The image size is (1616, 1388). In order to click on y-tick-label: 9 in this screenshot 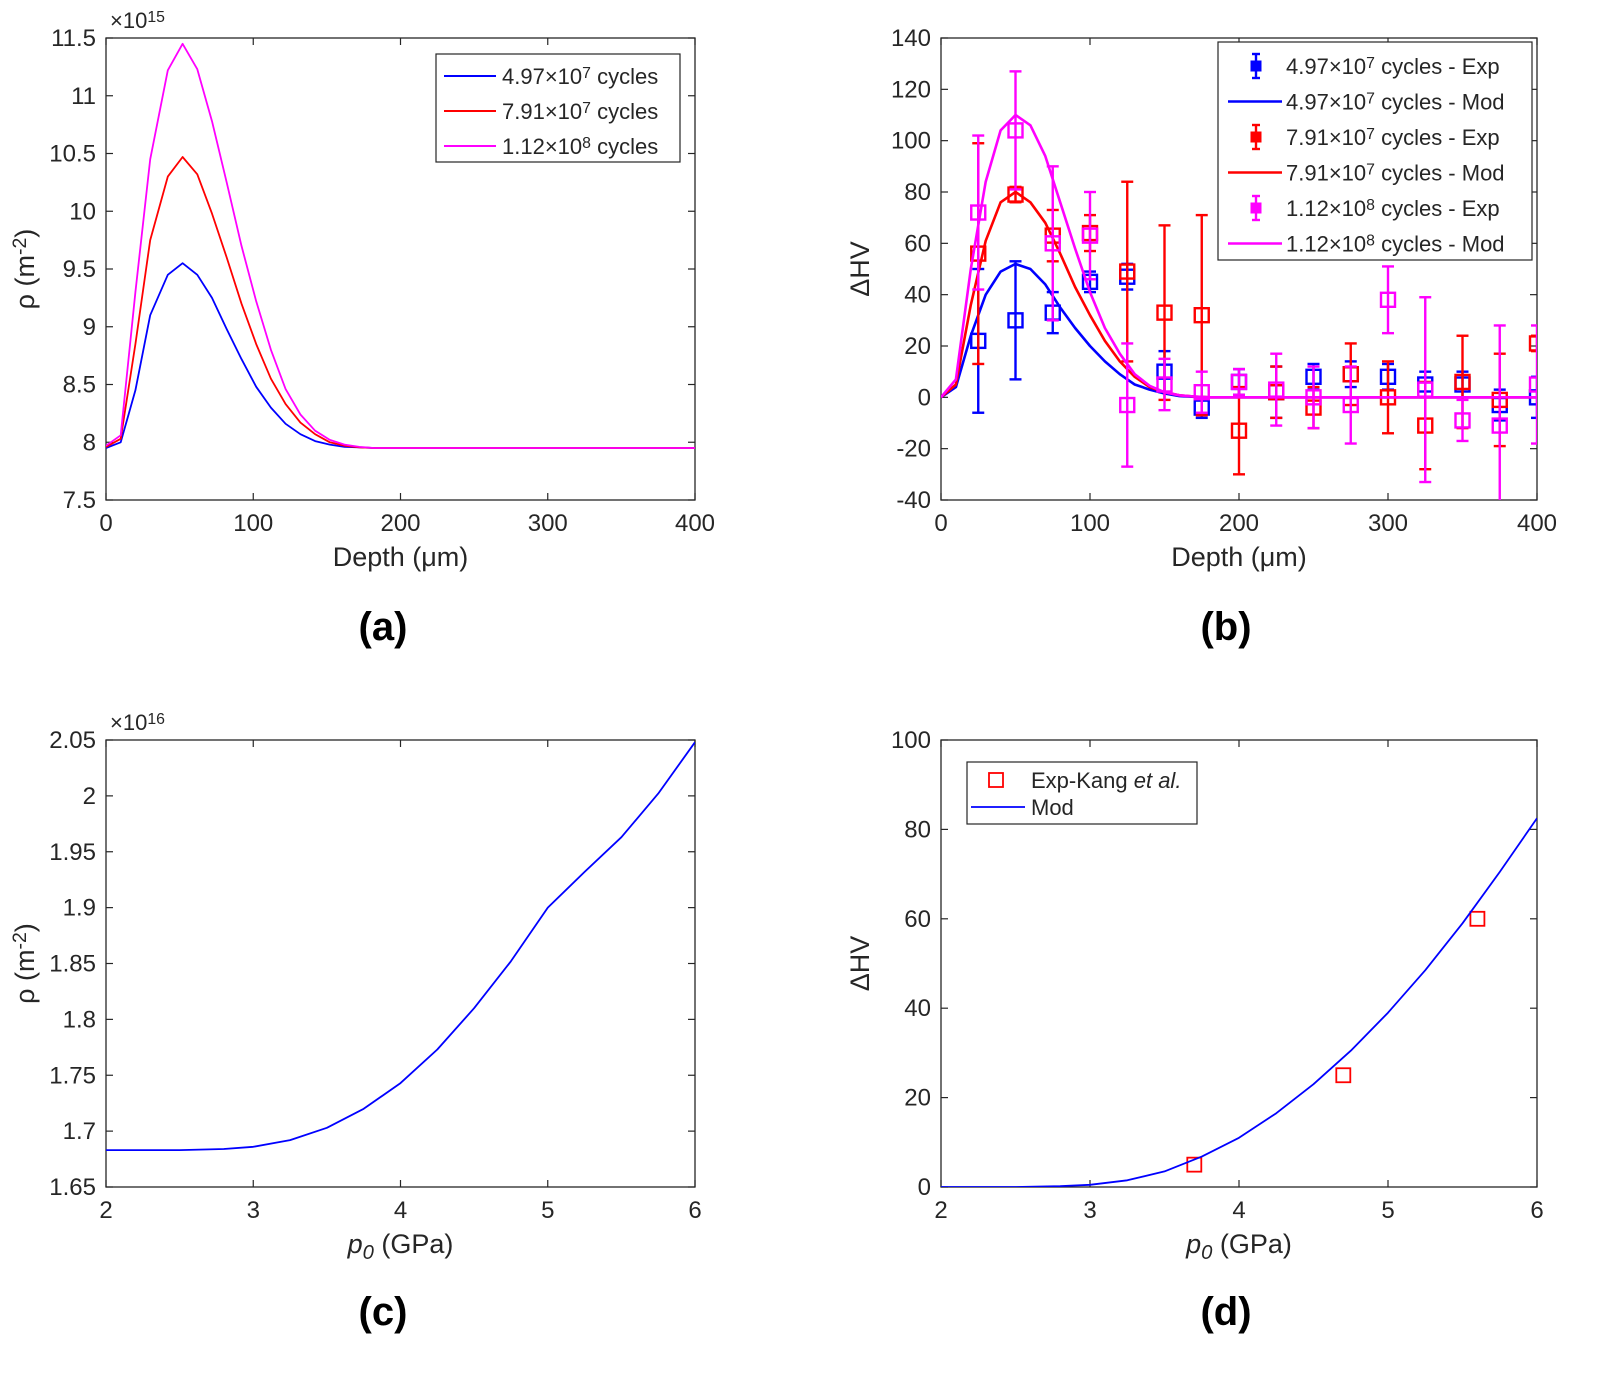, I will do `click(89, 327)`.